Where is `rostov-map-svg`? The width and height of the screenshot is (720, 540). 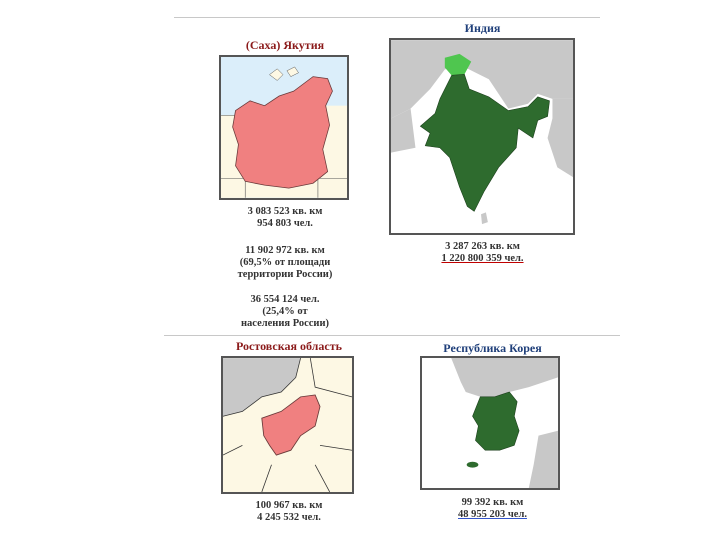 rostov-map-svg is located at coordinates (287, 425).